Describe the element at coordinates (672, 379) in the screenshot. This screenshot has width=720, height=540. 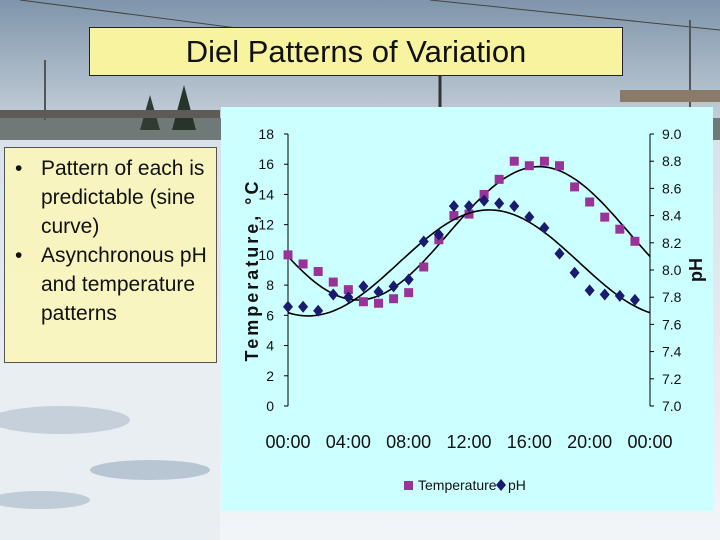
I see `y2-tick-label: 7.2` at that location.